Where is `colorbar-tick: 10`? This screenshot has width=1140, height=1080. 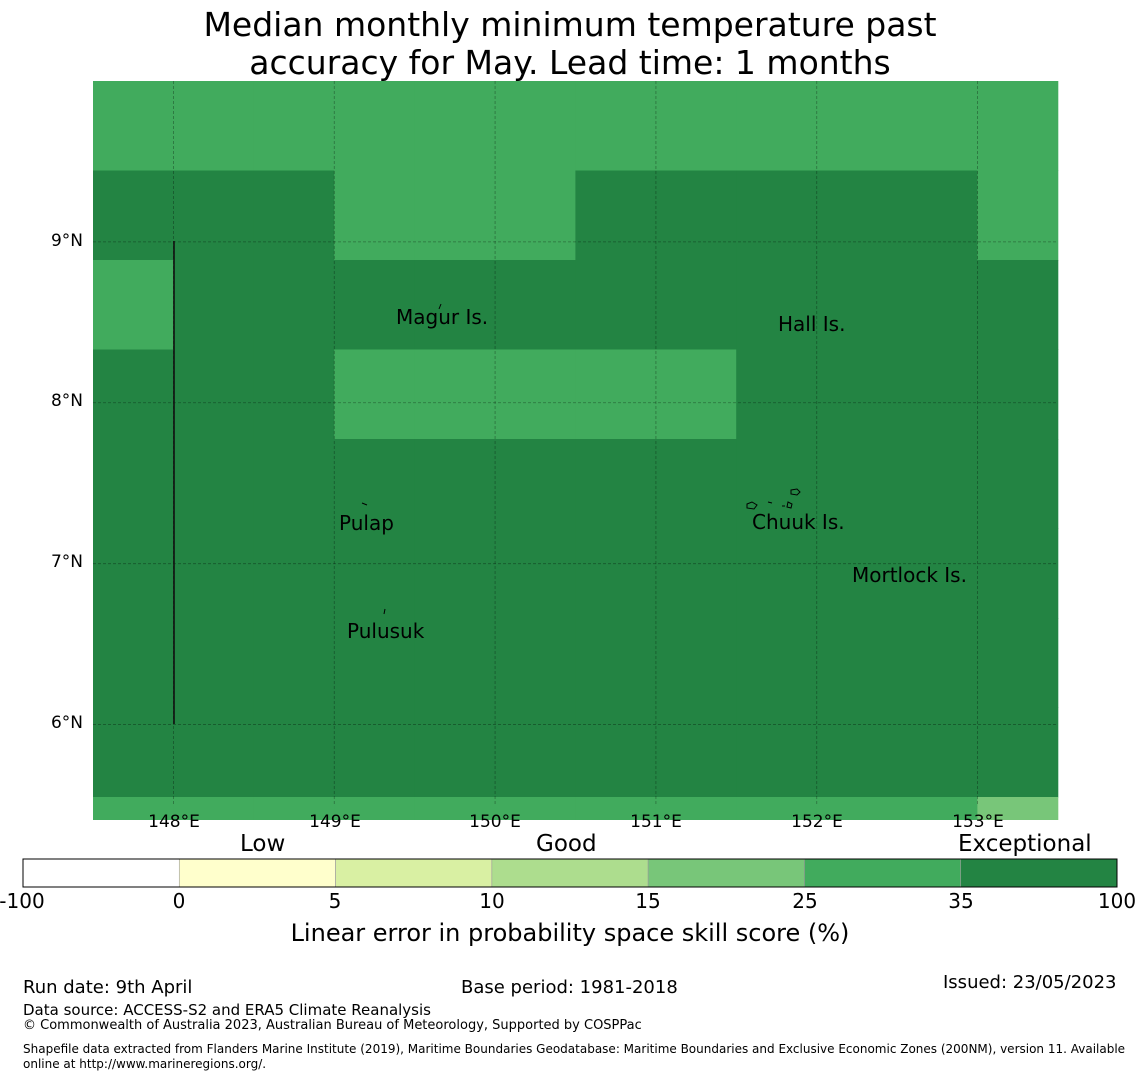 colorbar-tick: 10 is located at coordinates (492, 901).